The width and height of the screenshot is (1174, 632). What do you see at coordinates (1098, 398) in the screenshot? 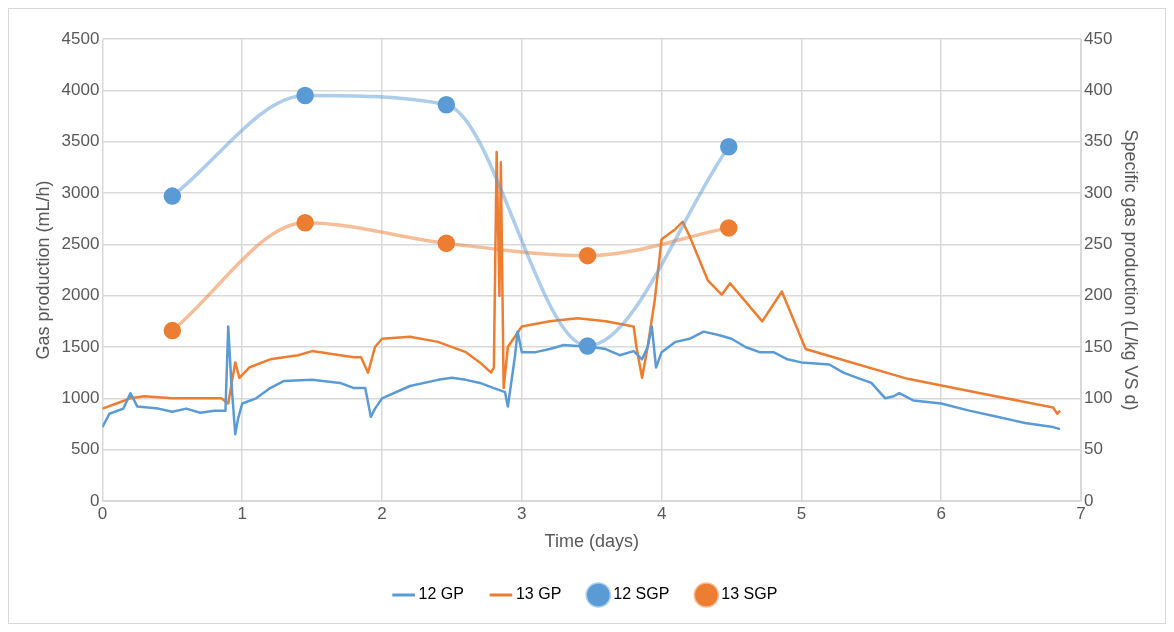
I see `y2-tick-label: 100` at bounding box center [1098, 398].